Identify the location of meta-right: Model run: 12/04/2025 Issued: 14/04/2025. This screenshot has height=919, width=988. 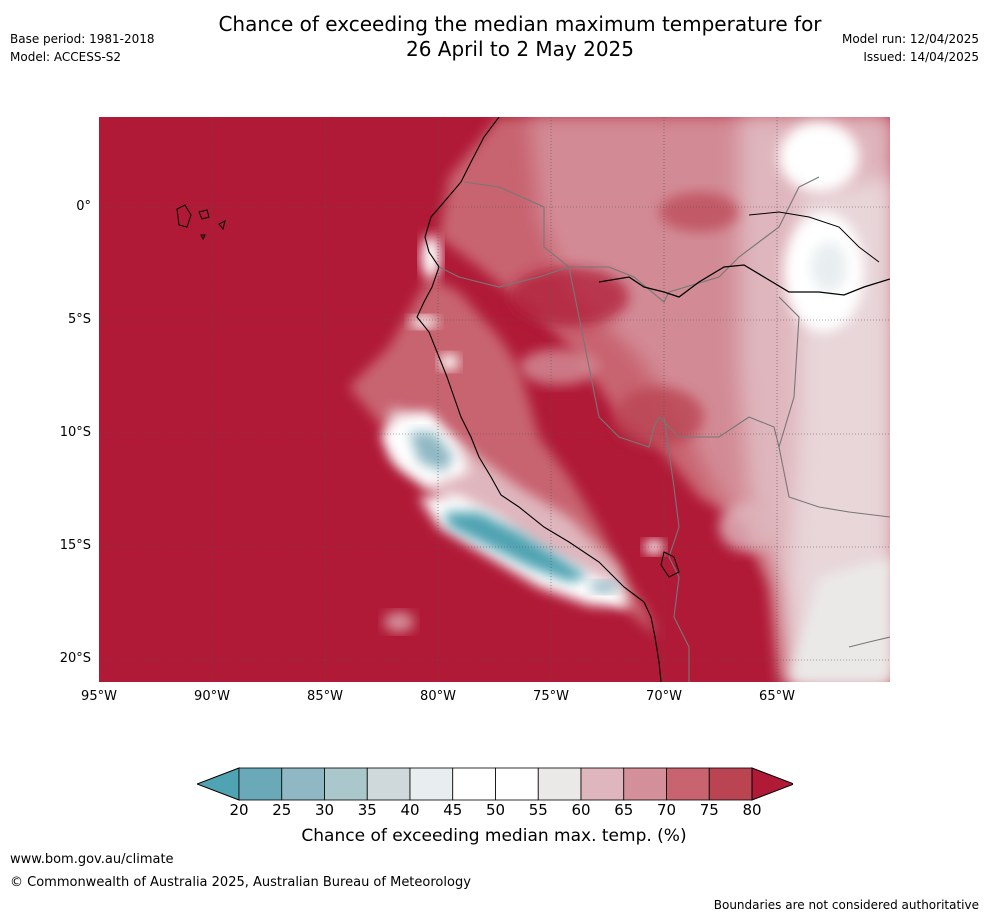
(910, 48).